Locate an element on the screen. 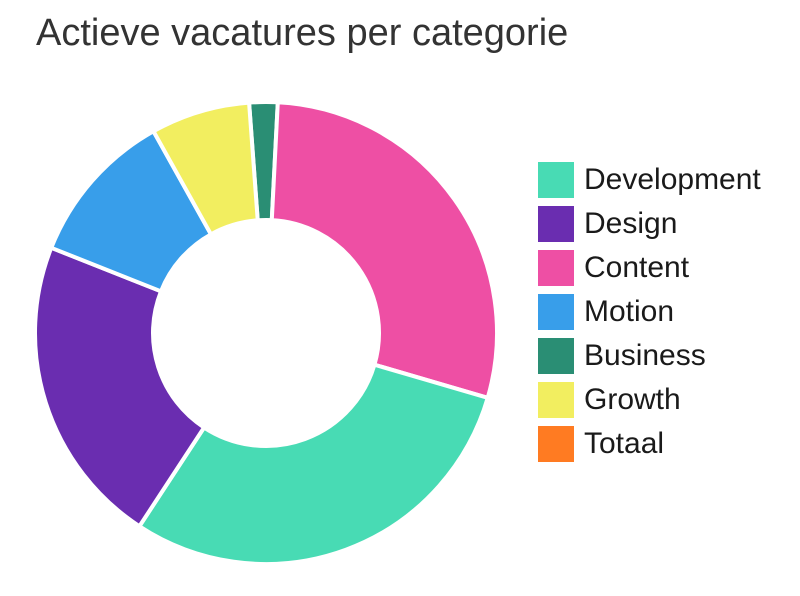 This screenshot has height=596, width=800. legend-item-totaal: Totaal is located at coordinates (649, 444).